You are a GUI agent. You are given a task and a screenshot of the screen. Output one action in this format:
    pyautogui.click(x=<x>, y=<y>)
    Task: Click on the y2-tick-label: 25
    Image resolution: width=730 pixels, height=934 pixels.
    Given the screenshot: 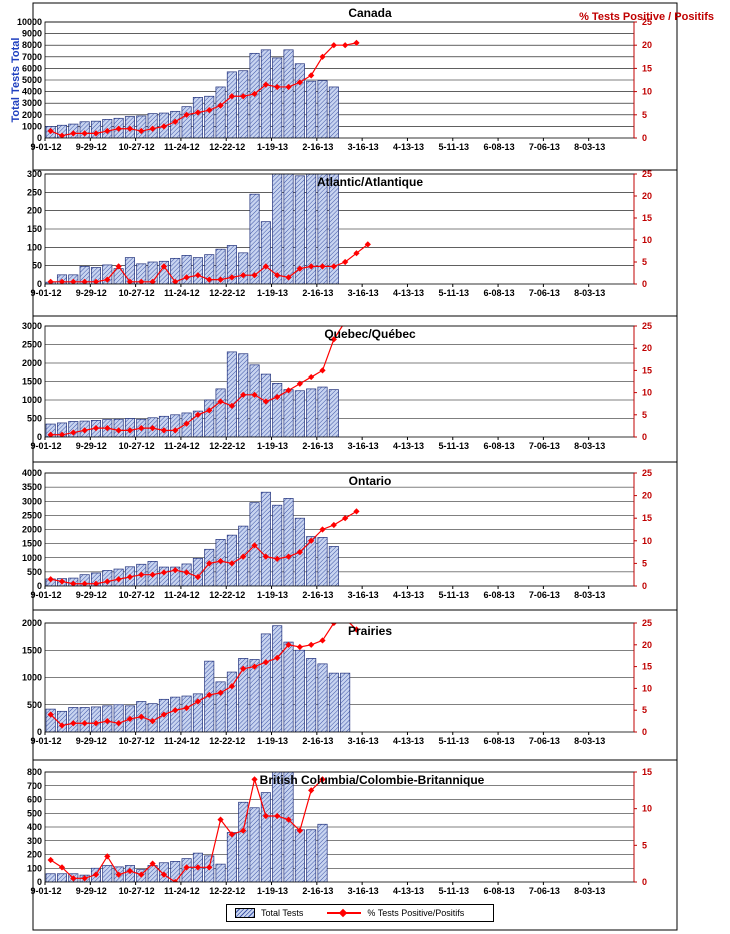 What is the action you would take?
    pyautogui.click(x=647, y=174)
    